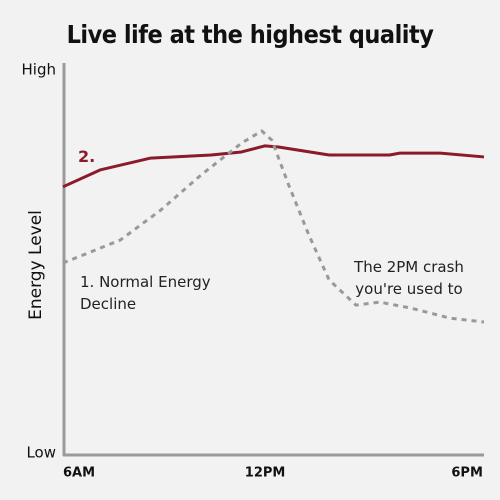  What do you see at coordinates (409, 278) in the screenshot?
I see `annotation: The 2PM crash you're used to` at bounding box center [409, 278].